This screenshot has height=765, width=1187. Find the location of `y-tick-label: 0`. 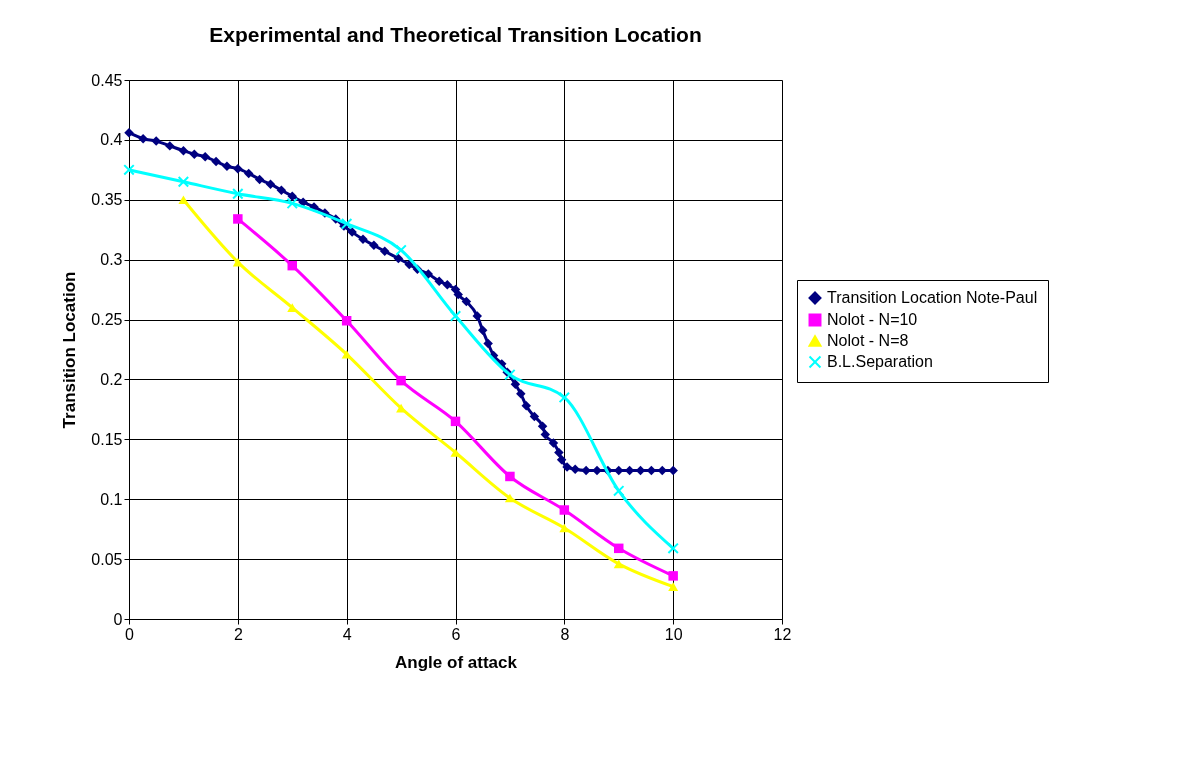

y-tick-label: 0 is located at coordinates (118, 619).